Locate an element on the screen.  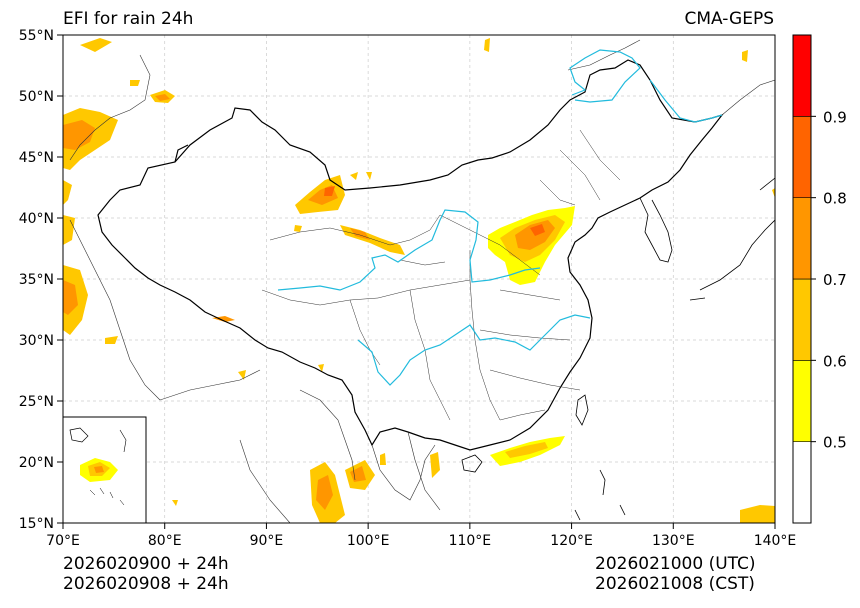
x-tick-label: 100°E is located at coordinates (368, 541).